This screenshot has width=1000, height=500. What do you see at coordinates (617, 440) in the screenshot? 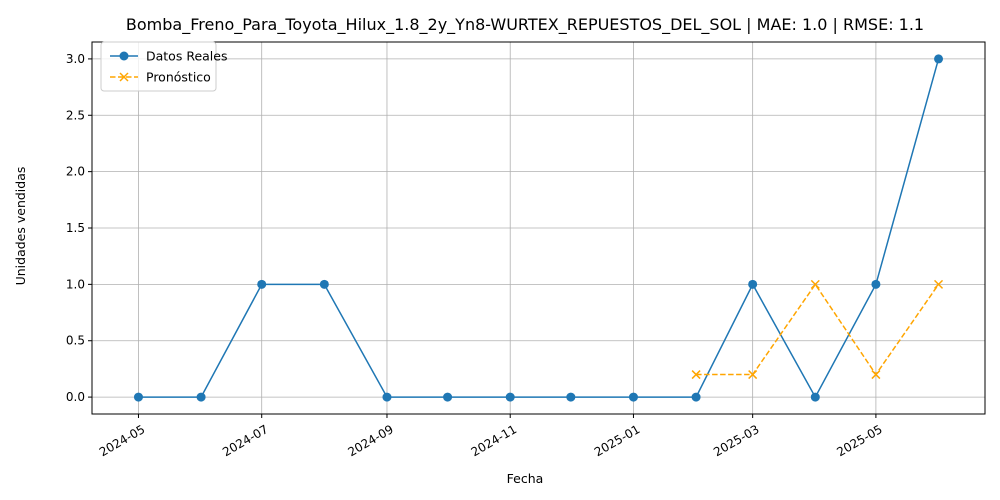
I see `x-tick-label: 2025-01` at bounding box center [617, 440].